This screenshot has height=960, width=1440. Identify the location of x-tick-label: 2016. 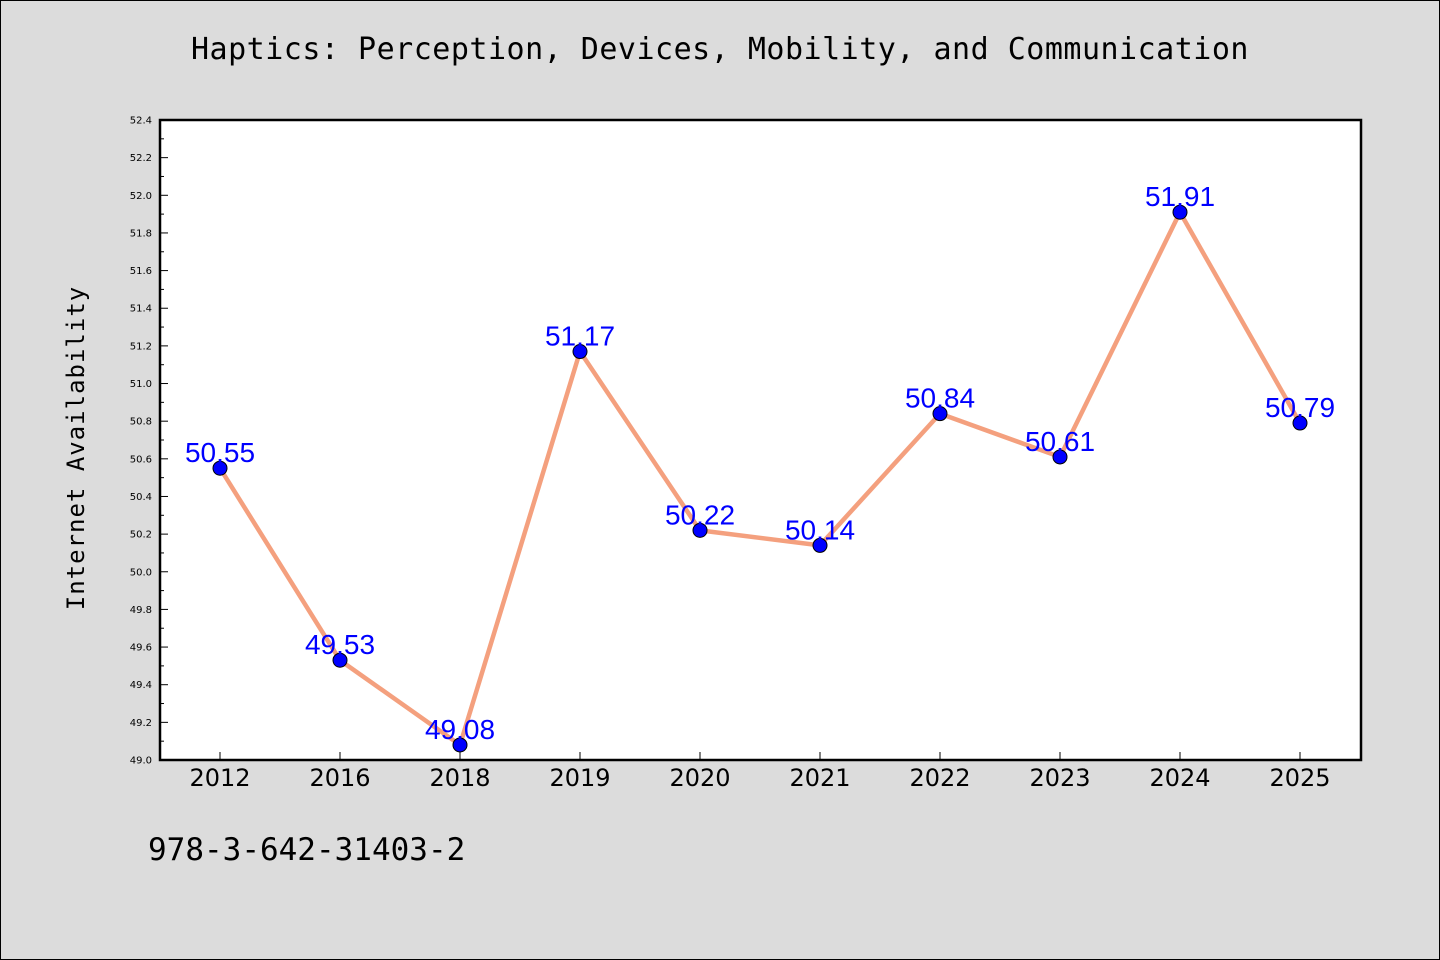
(339, 778).